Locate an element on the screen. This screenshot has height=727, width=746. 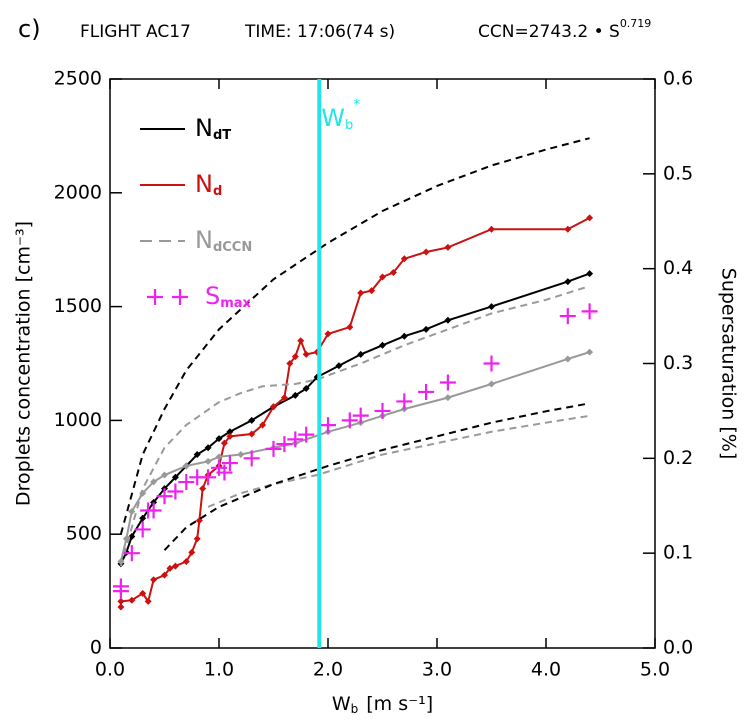
y2-tick-label: 0.4 is located at coordinates (678, 268).